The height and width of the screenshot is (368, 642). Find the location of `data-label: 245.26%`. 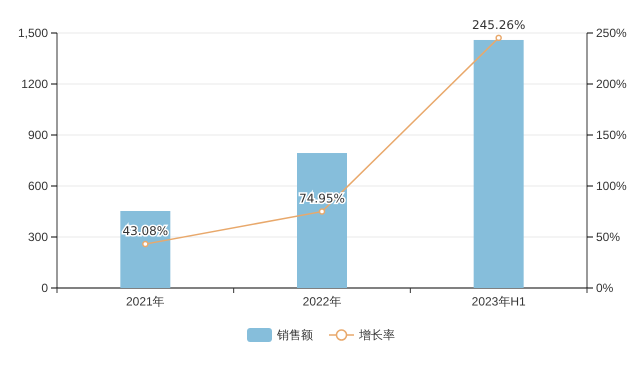

data-label: 245.26% is located at coordinates (499, 25).